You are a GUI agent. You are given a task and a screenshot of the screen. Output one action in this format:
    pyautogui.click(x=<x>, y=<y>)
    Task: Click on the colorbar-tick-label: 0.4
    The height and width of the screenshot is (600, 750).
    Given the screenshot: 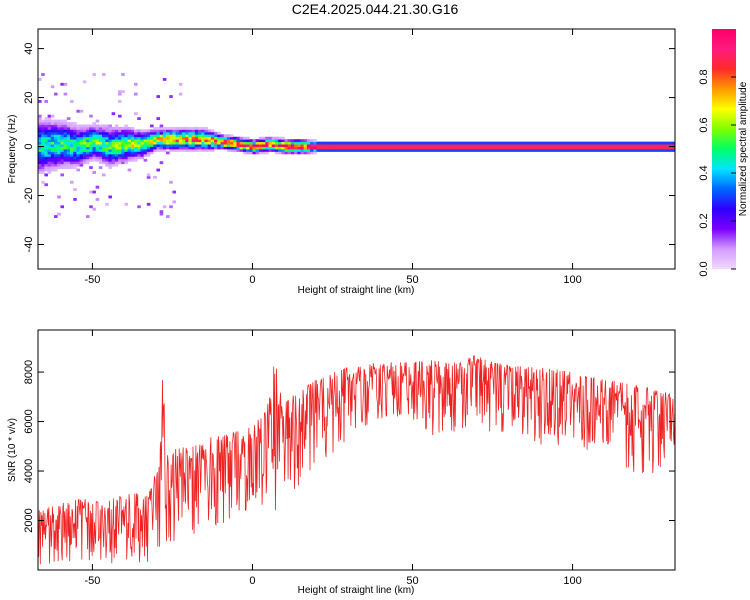 What is the action you would take?
    pyautogui.click(x=704, y=172)
    